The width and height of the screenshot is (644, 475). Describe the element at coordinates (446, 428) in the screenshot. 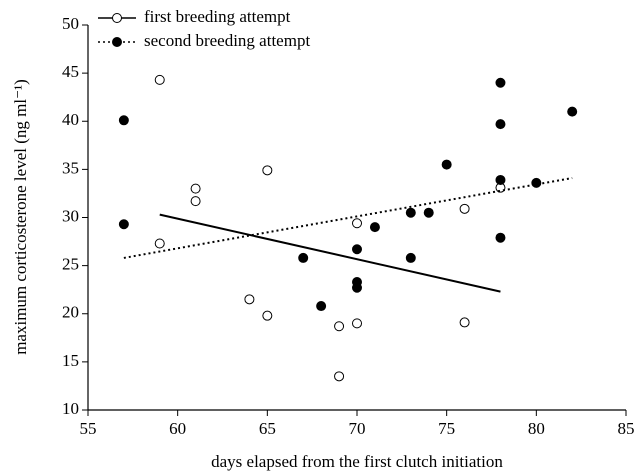

I see `x-tick-label: 75` at that location.